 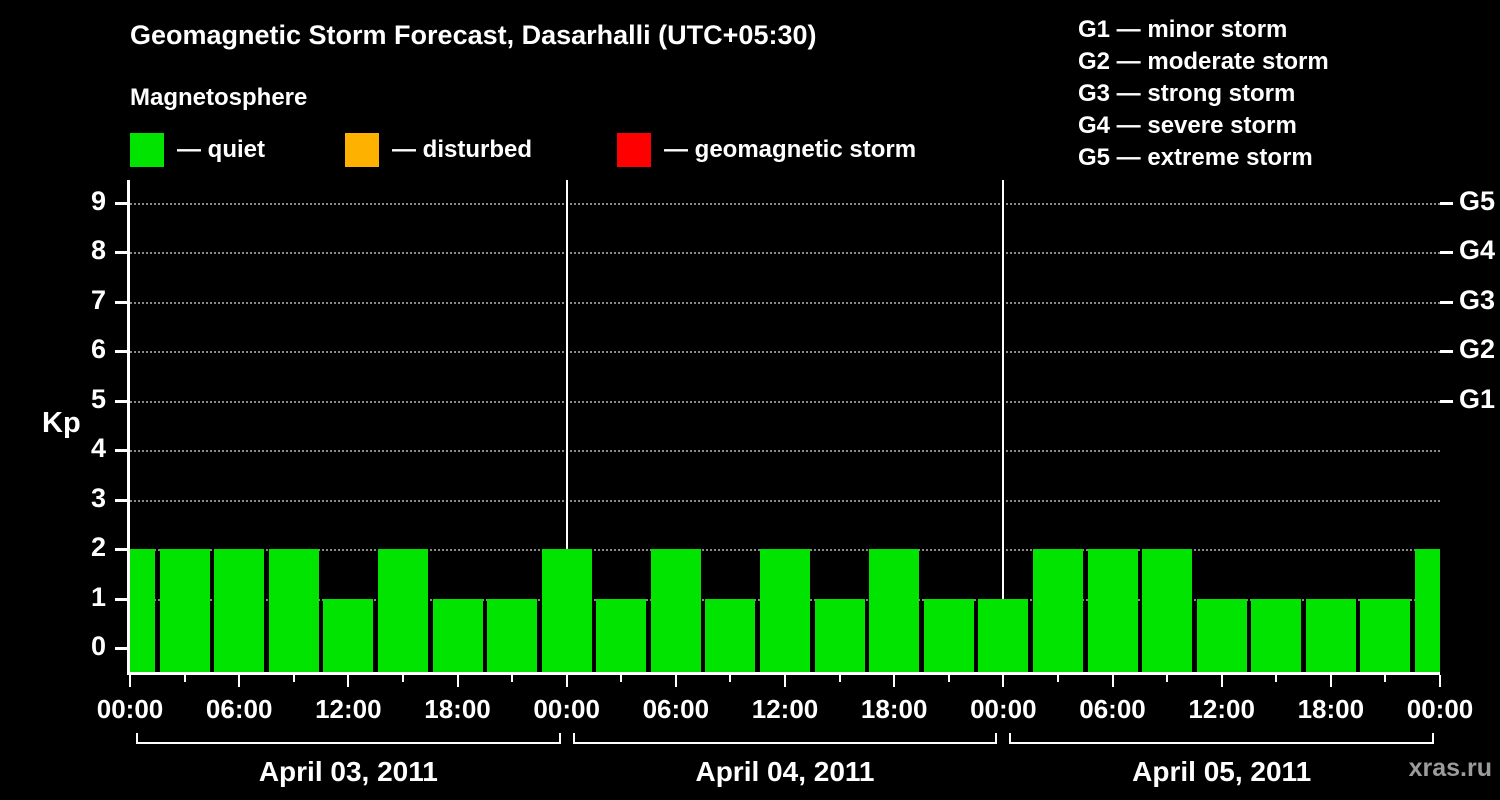 I want to click on y-axis-line, so click(x=128, y=427).